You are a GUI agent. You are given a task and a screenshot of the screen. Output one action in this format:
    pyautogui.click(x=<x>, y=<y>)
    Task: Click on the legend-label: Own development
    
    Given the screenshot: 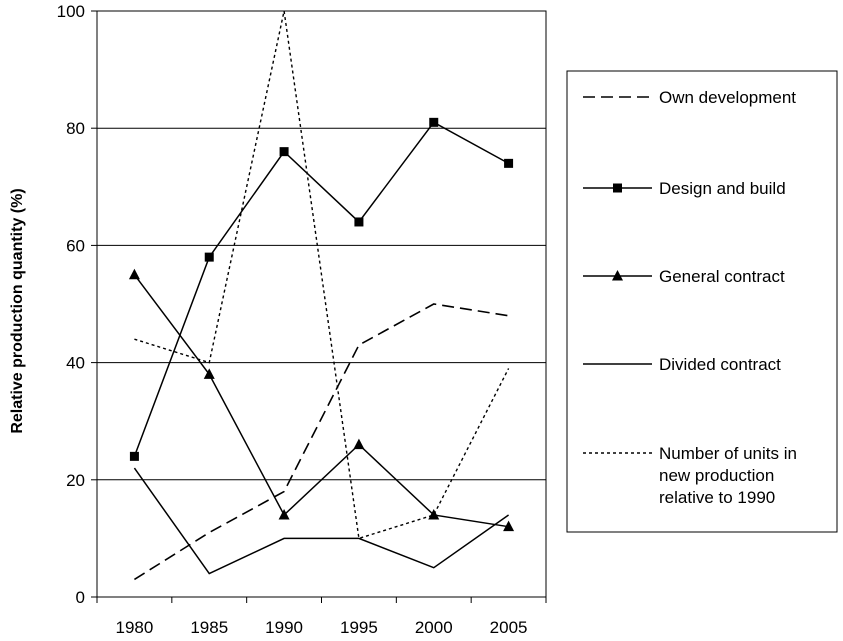 What is the action you would take?
    pyautogui.click(x=727, y=97)
    